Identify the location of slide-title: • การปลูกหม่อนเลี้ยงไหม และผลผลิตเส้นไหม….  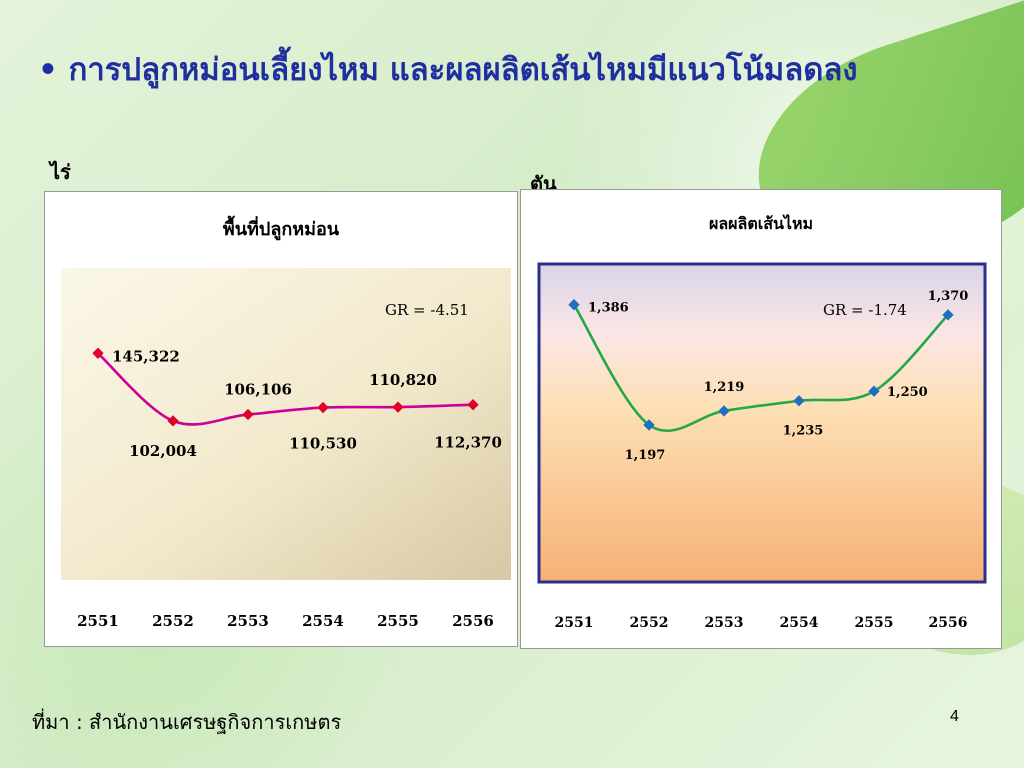
(448, 70).